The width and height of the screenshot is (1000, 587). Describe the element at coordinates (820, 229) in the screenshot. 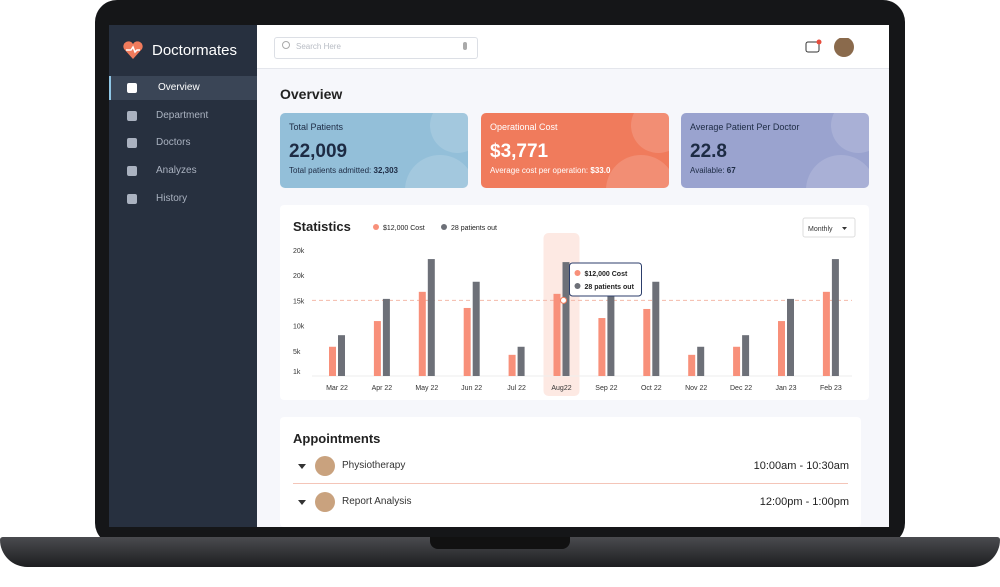

I see `period-label: Monthly` at that location.